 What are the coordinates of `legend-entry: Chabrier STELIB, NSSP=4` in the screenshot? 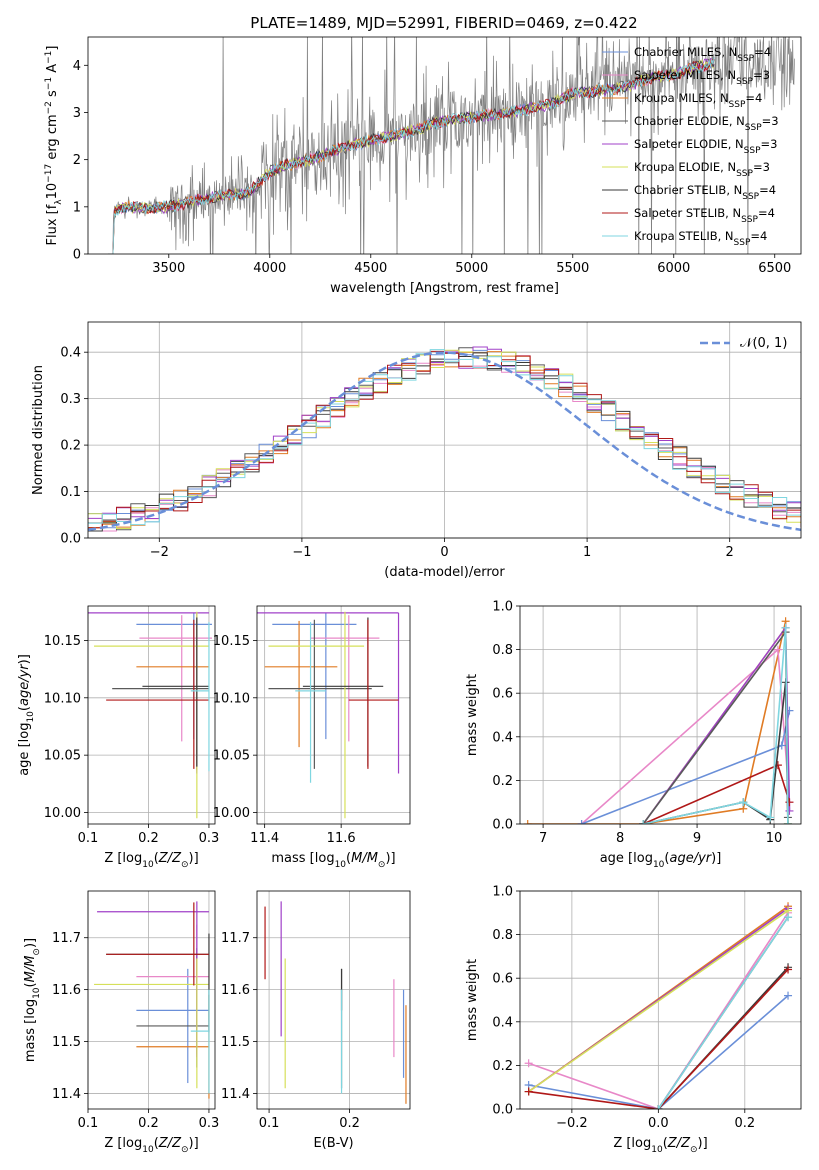 It's located at (705, 192).